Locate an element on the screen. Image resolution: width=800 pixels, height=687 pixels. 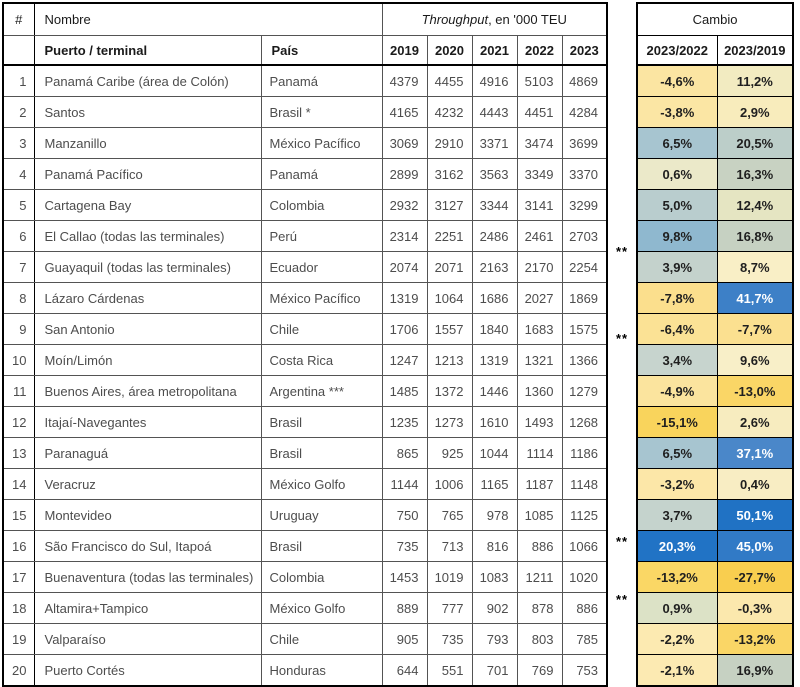
cambio-2023-2022-cell: 0,6% is located at coordinates (677, 174).